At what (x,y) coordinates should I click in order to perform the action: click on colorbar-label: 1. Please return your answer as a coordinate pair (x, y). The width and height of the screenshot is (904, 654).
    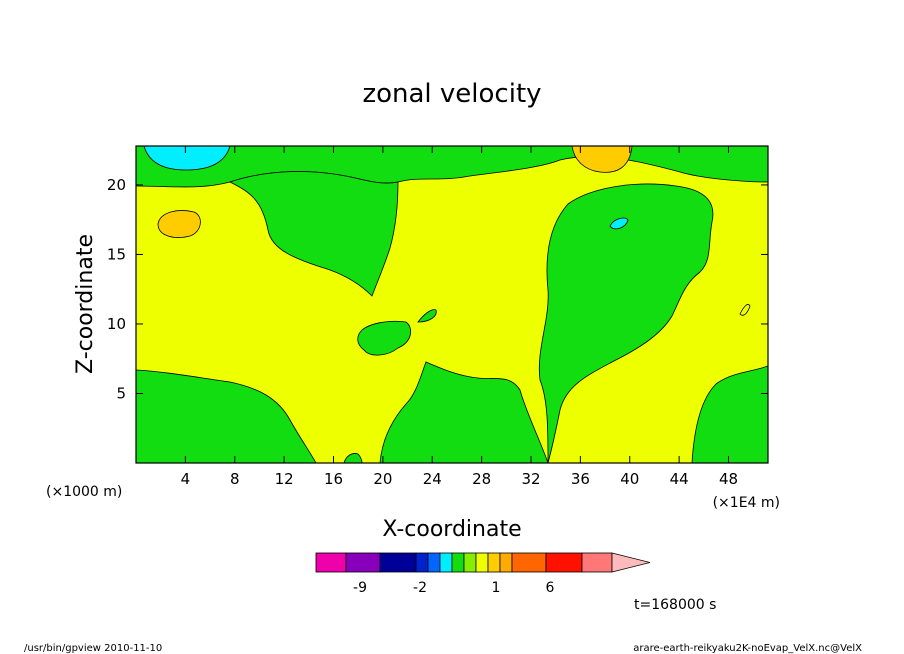
    Looking at the image, I should click on (496, 588).